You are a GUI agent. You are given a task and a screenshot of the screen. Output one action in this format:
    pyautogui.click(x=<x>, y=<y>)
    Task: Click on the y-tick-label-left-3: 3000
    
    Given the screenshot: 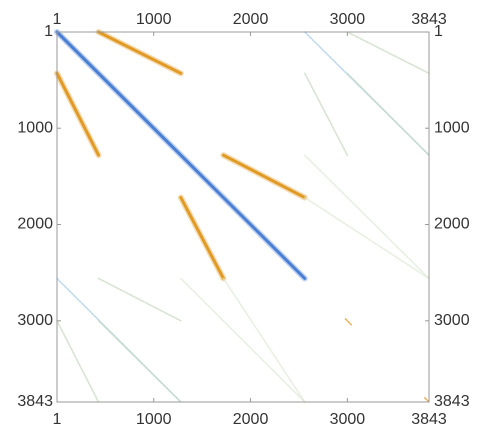 What is the action you would take?
    pyautogui.click(x=35, y=320)
    